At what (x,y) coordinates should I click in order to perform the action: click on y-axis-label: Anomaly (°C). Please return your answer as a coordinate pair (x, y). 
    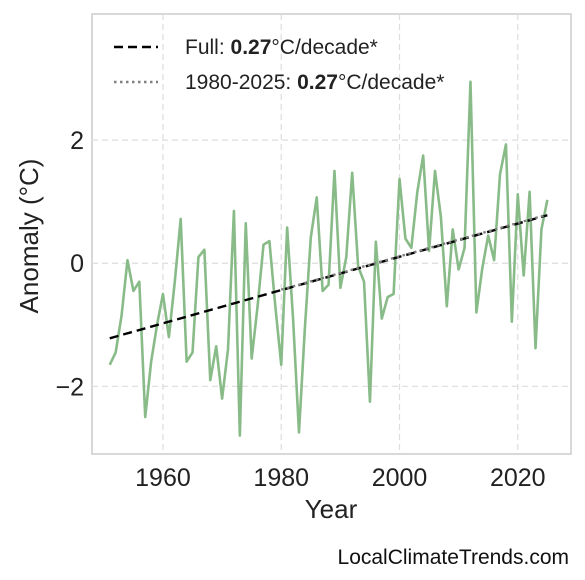
    Looking at the image, I should click on (29, 236).